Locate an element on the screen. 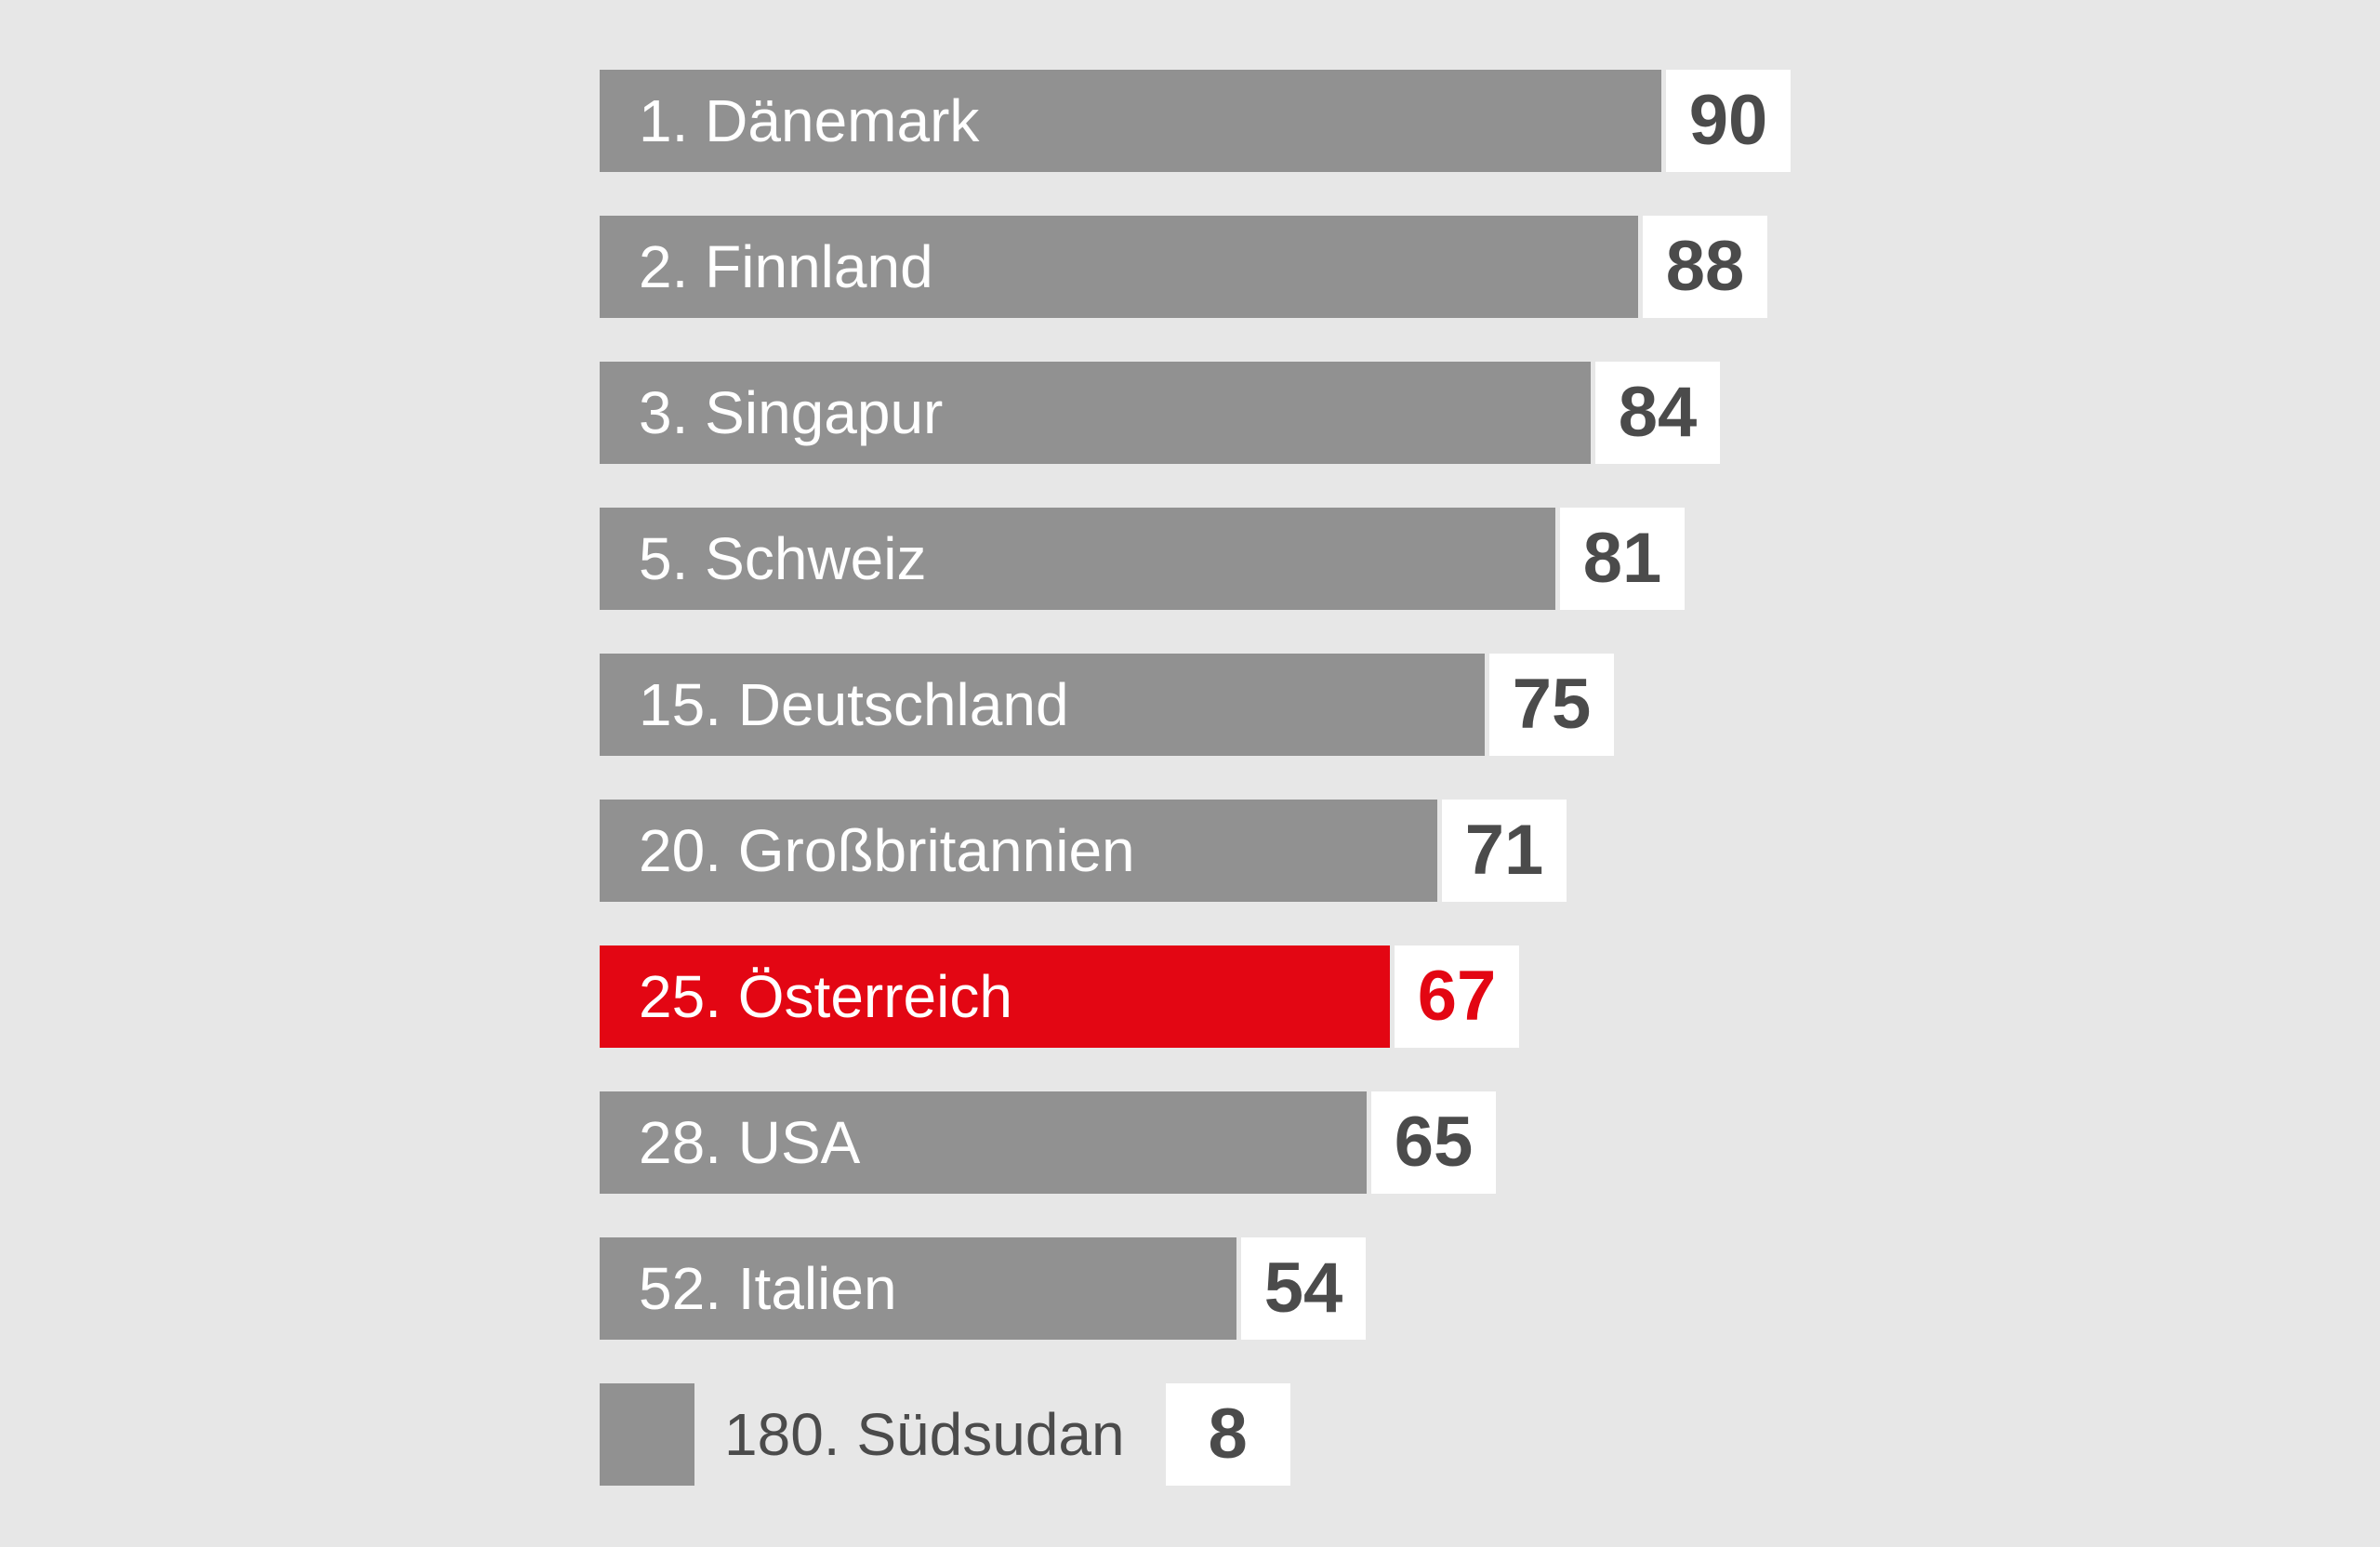 The height and width of the screenshot is (1547, 2380). value-label: 65 is located at coordinates (1434, 1142).